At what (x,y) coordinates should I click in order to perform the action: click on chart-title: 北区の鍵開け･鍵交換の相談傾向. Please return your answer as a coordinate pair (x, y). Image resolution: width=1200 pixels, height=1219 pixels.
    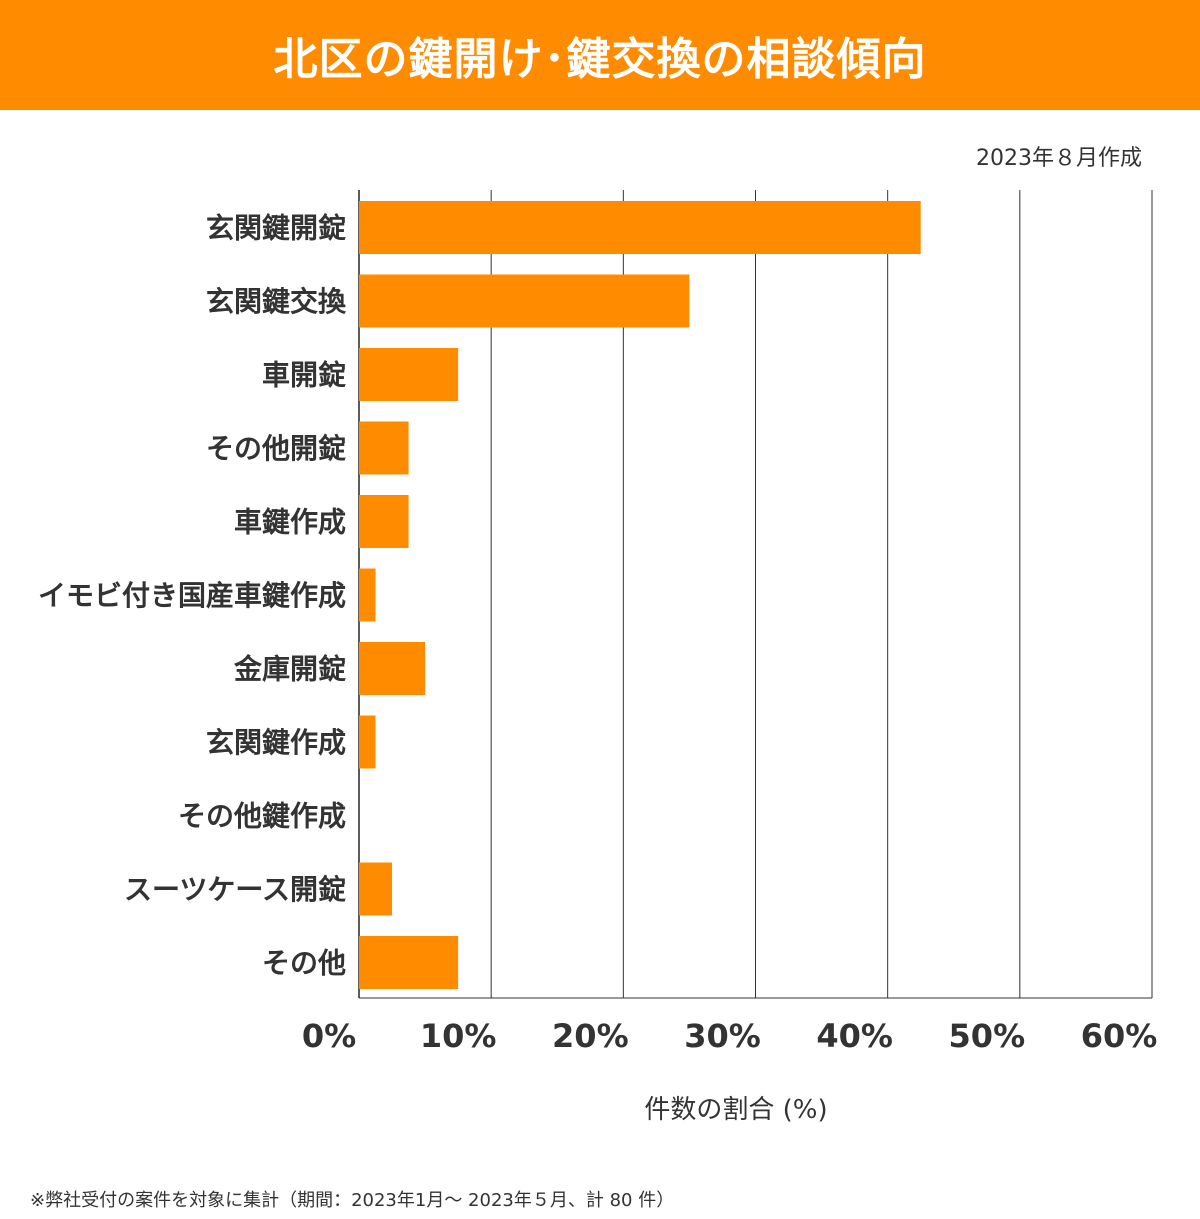
    Looking at the image, I should click on (600, 59).